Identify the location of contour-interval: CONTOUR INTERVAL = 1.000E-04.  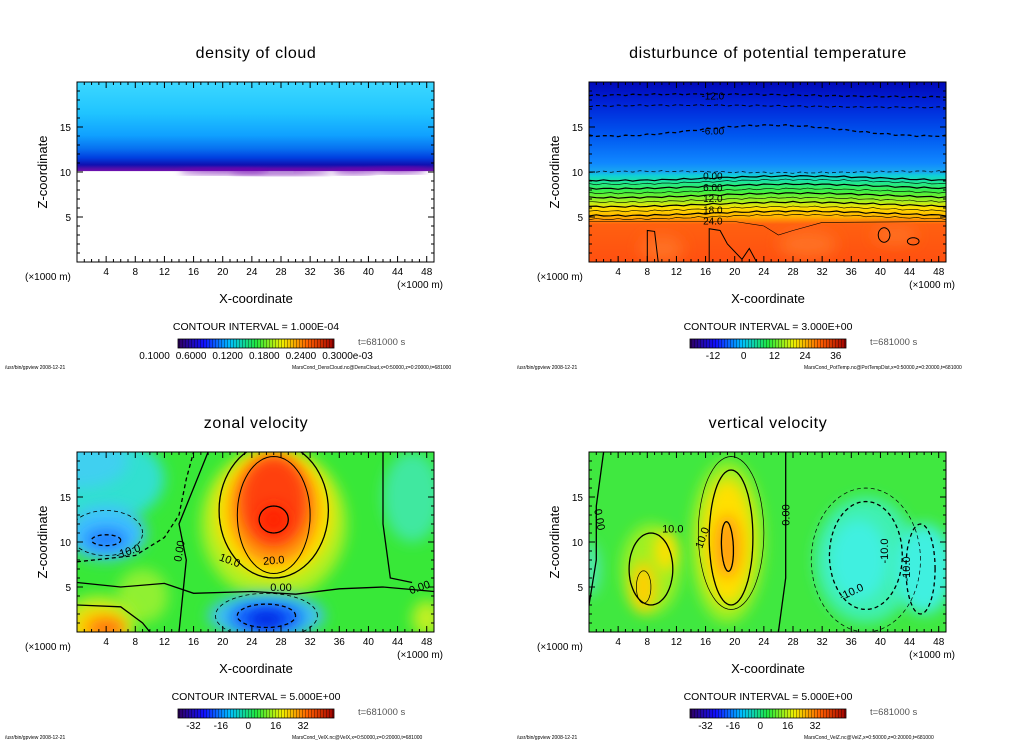
(256, 327).